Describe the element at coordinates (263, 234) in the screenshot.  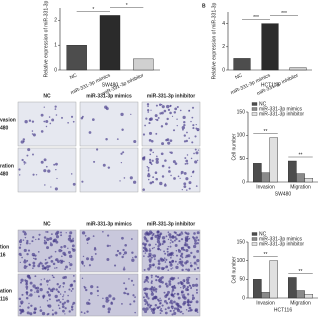
I see `legend-label: NC` at that location.